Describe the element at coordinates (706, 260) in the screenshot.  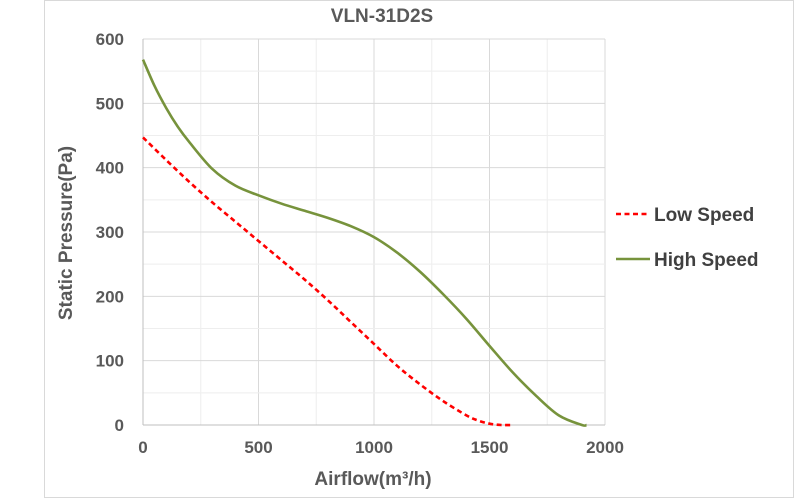
I see `legend-label: High Speed` at that location.